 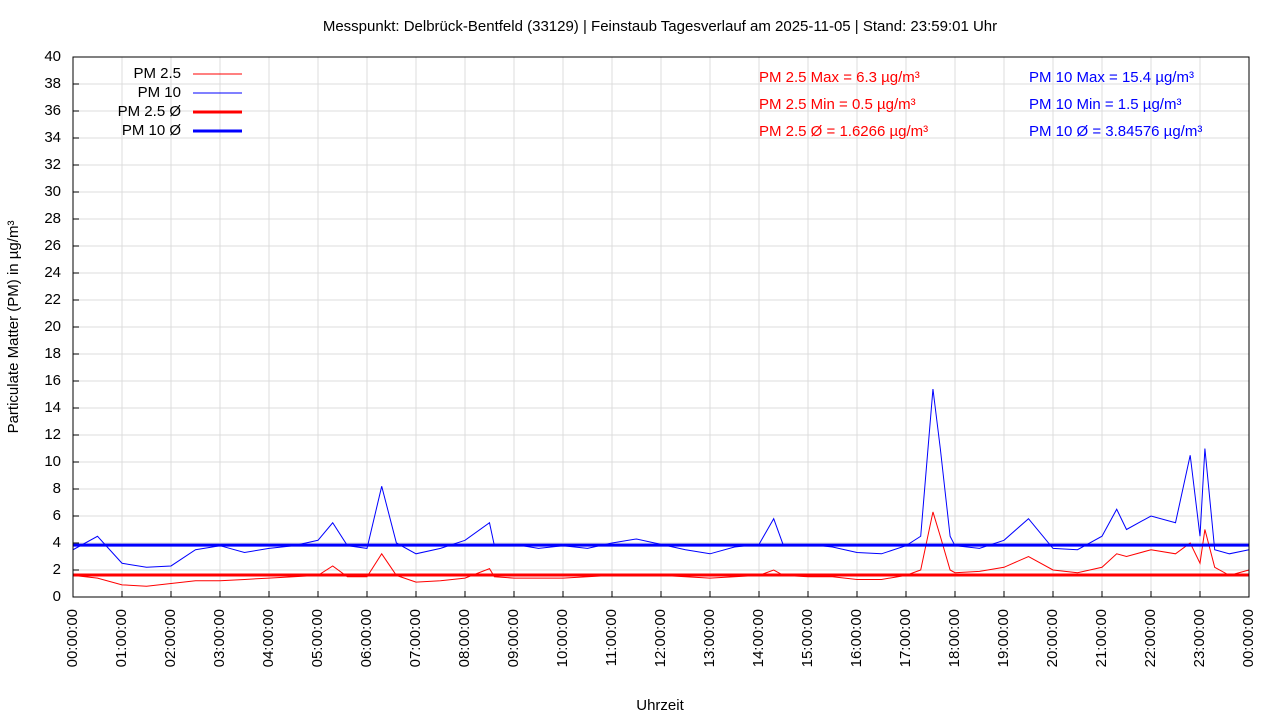 What do you see at coordinates (843, 131) in the screenshot?
I see `stat-annotation: PM 2.5 Ø = 1.6266 µg/m³` at bounding box center [843, 131].